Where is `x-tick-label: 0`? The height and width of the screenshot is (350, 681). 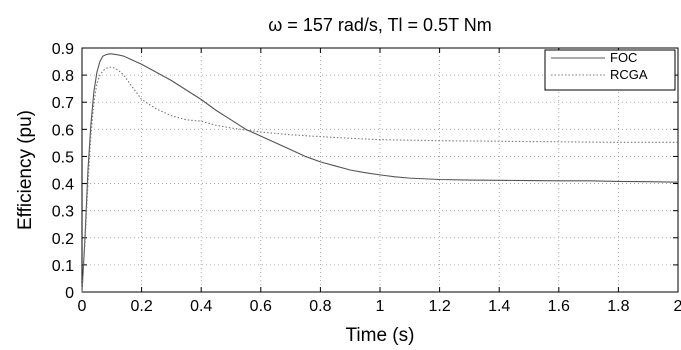
x-tick-label: 0 is located at coordinates (82, 306).